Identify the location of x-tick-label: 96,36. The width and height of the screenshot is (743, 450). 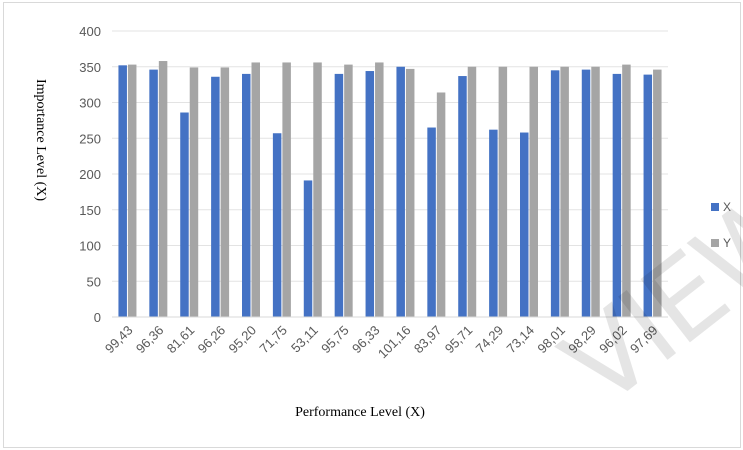
(150, 340).